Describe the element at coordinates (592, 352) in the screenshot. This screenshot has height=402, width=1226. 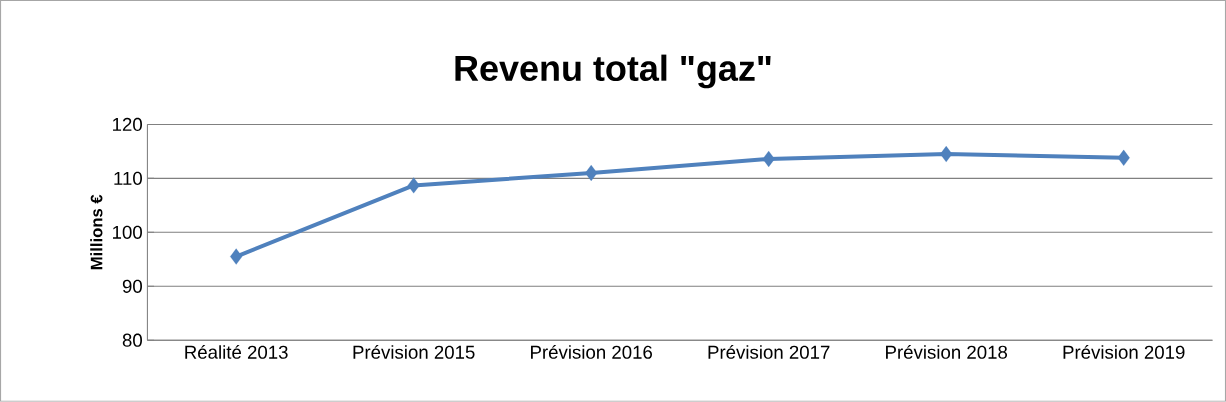
I see `x-tick-label: Prévision 2016` at that location.